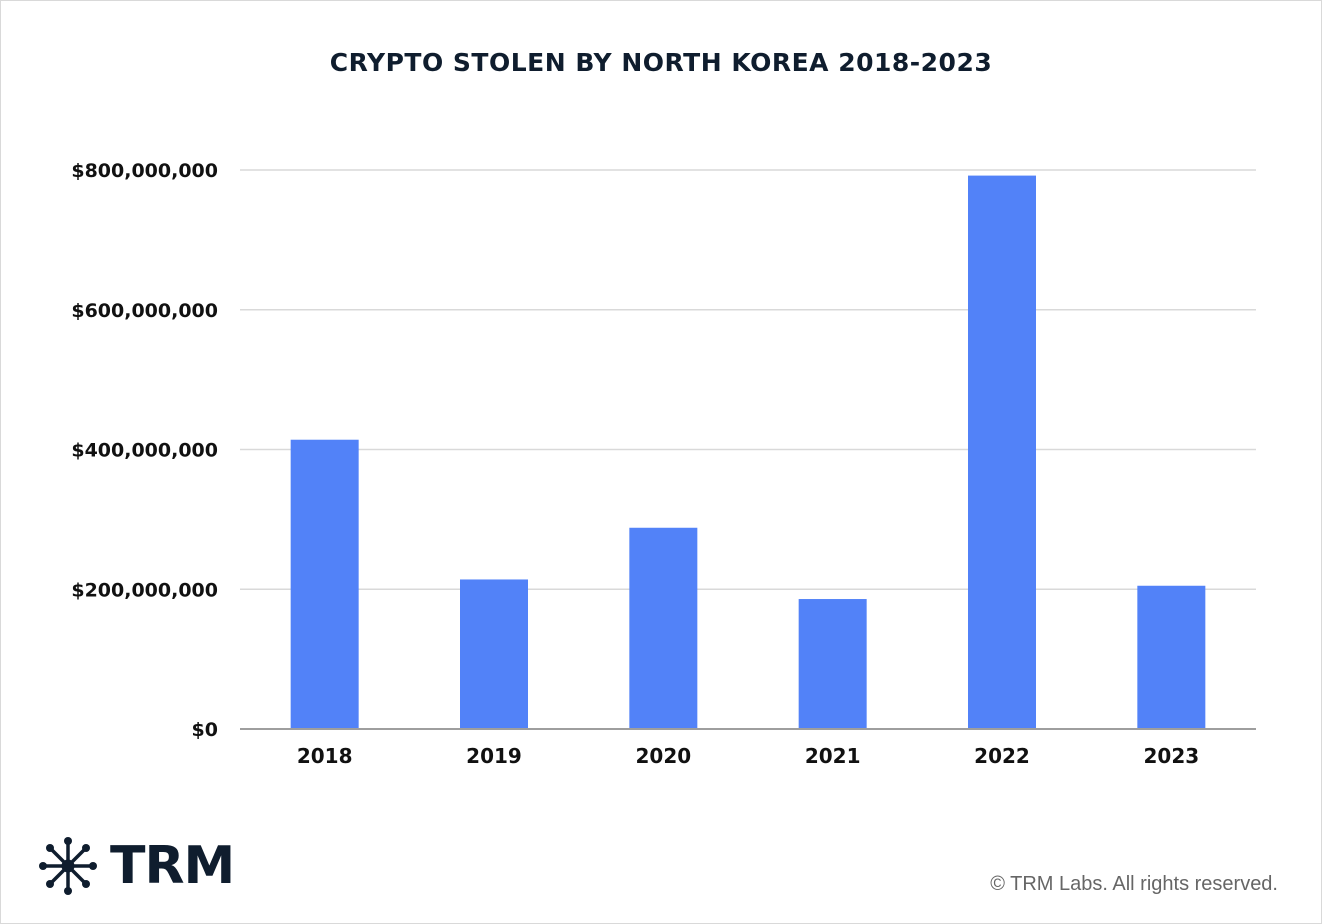 The width and height of the screenshot is (1322, 924). What do you see at coordinates (325, 756) in the screenshot?
I see `x-tick-label: 2018` at bounding box center [325, 756].